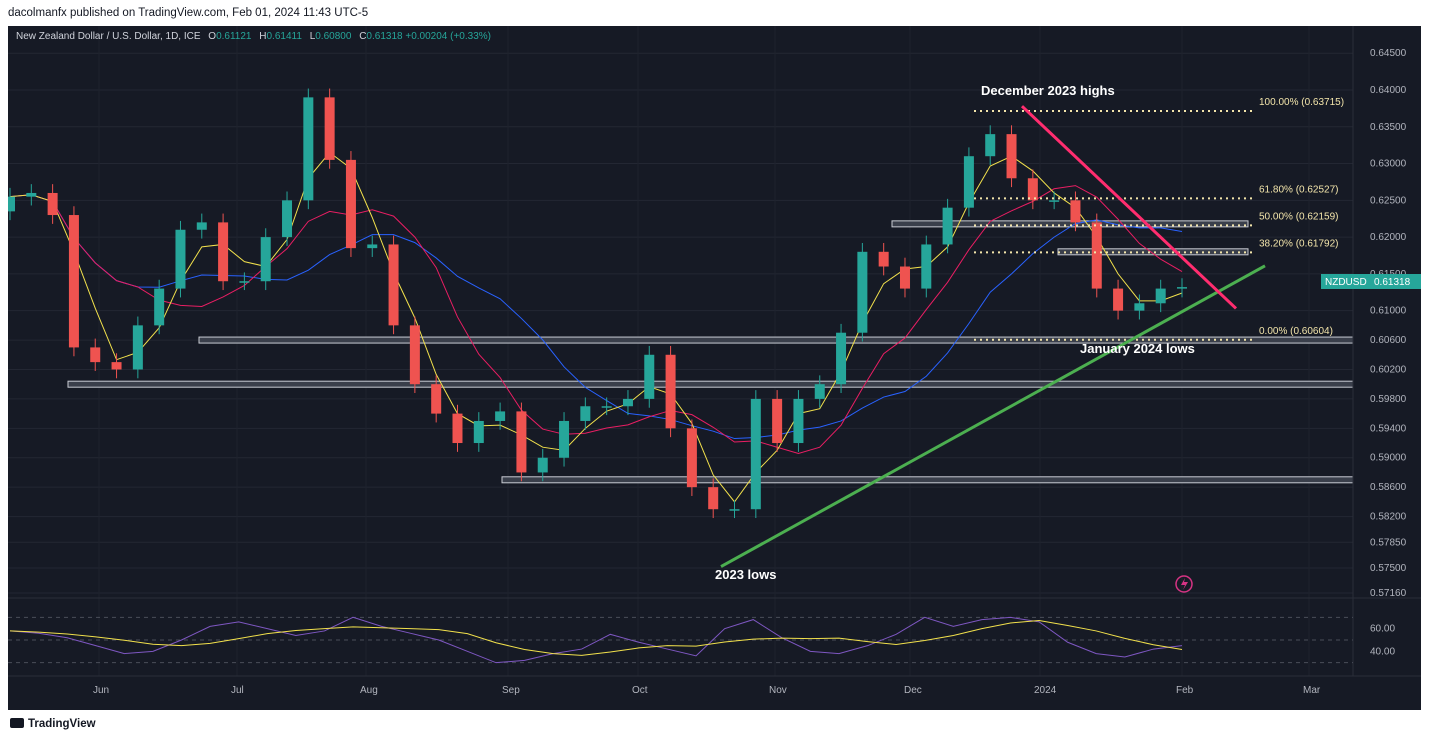 This screenshot has width=1429, height=739. Describe the element at coordinates (1299, 216) in the screenshot. I see `fib-label: 50.00% (0.62159)` at that location.